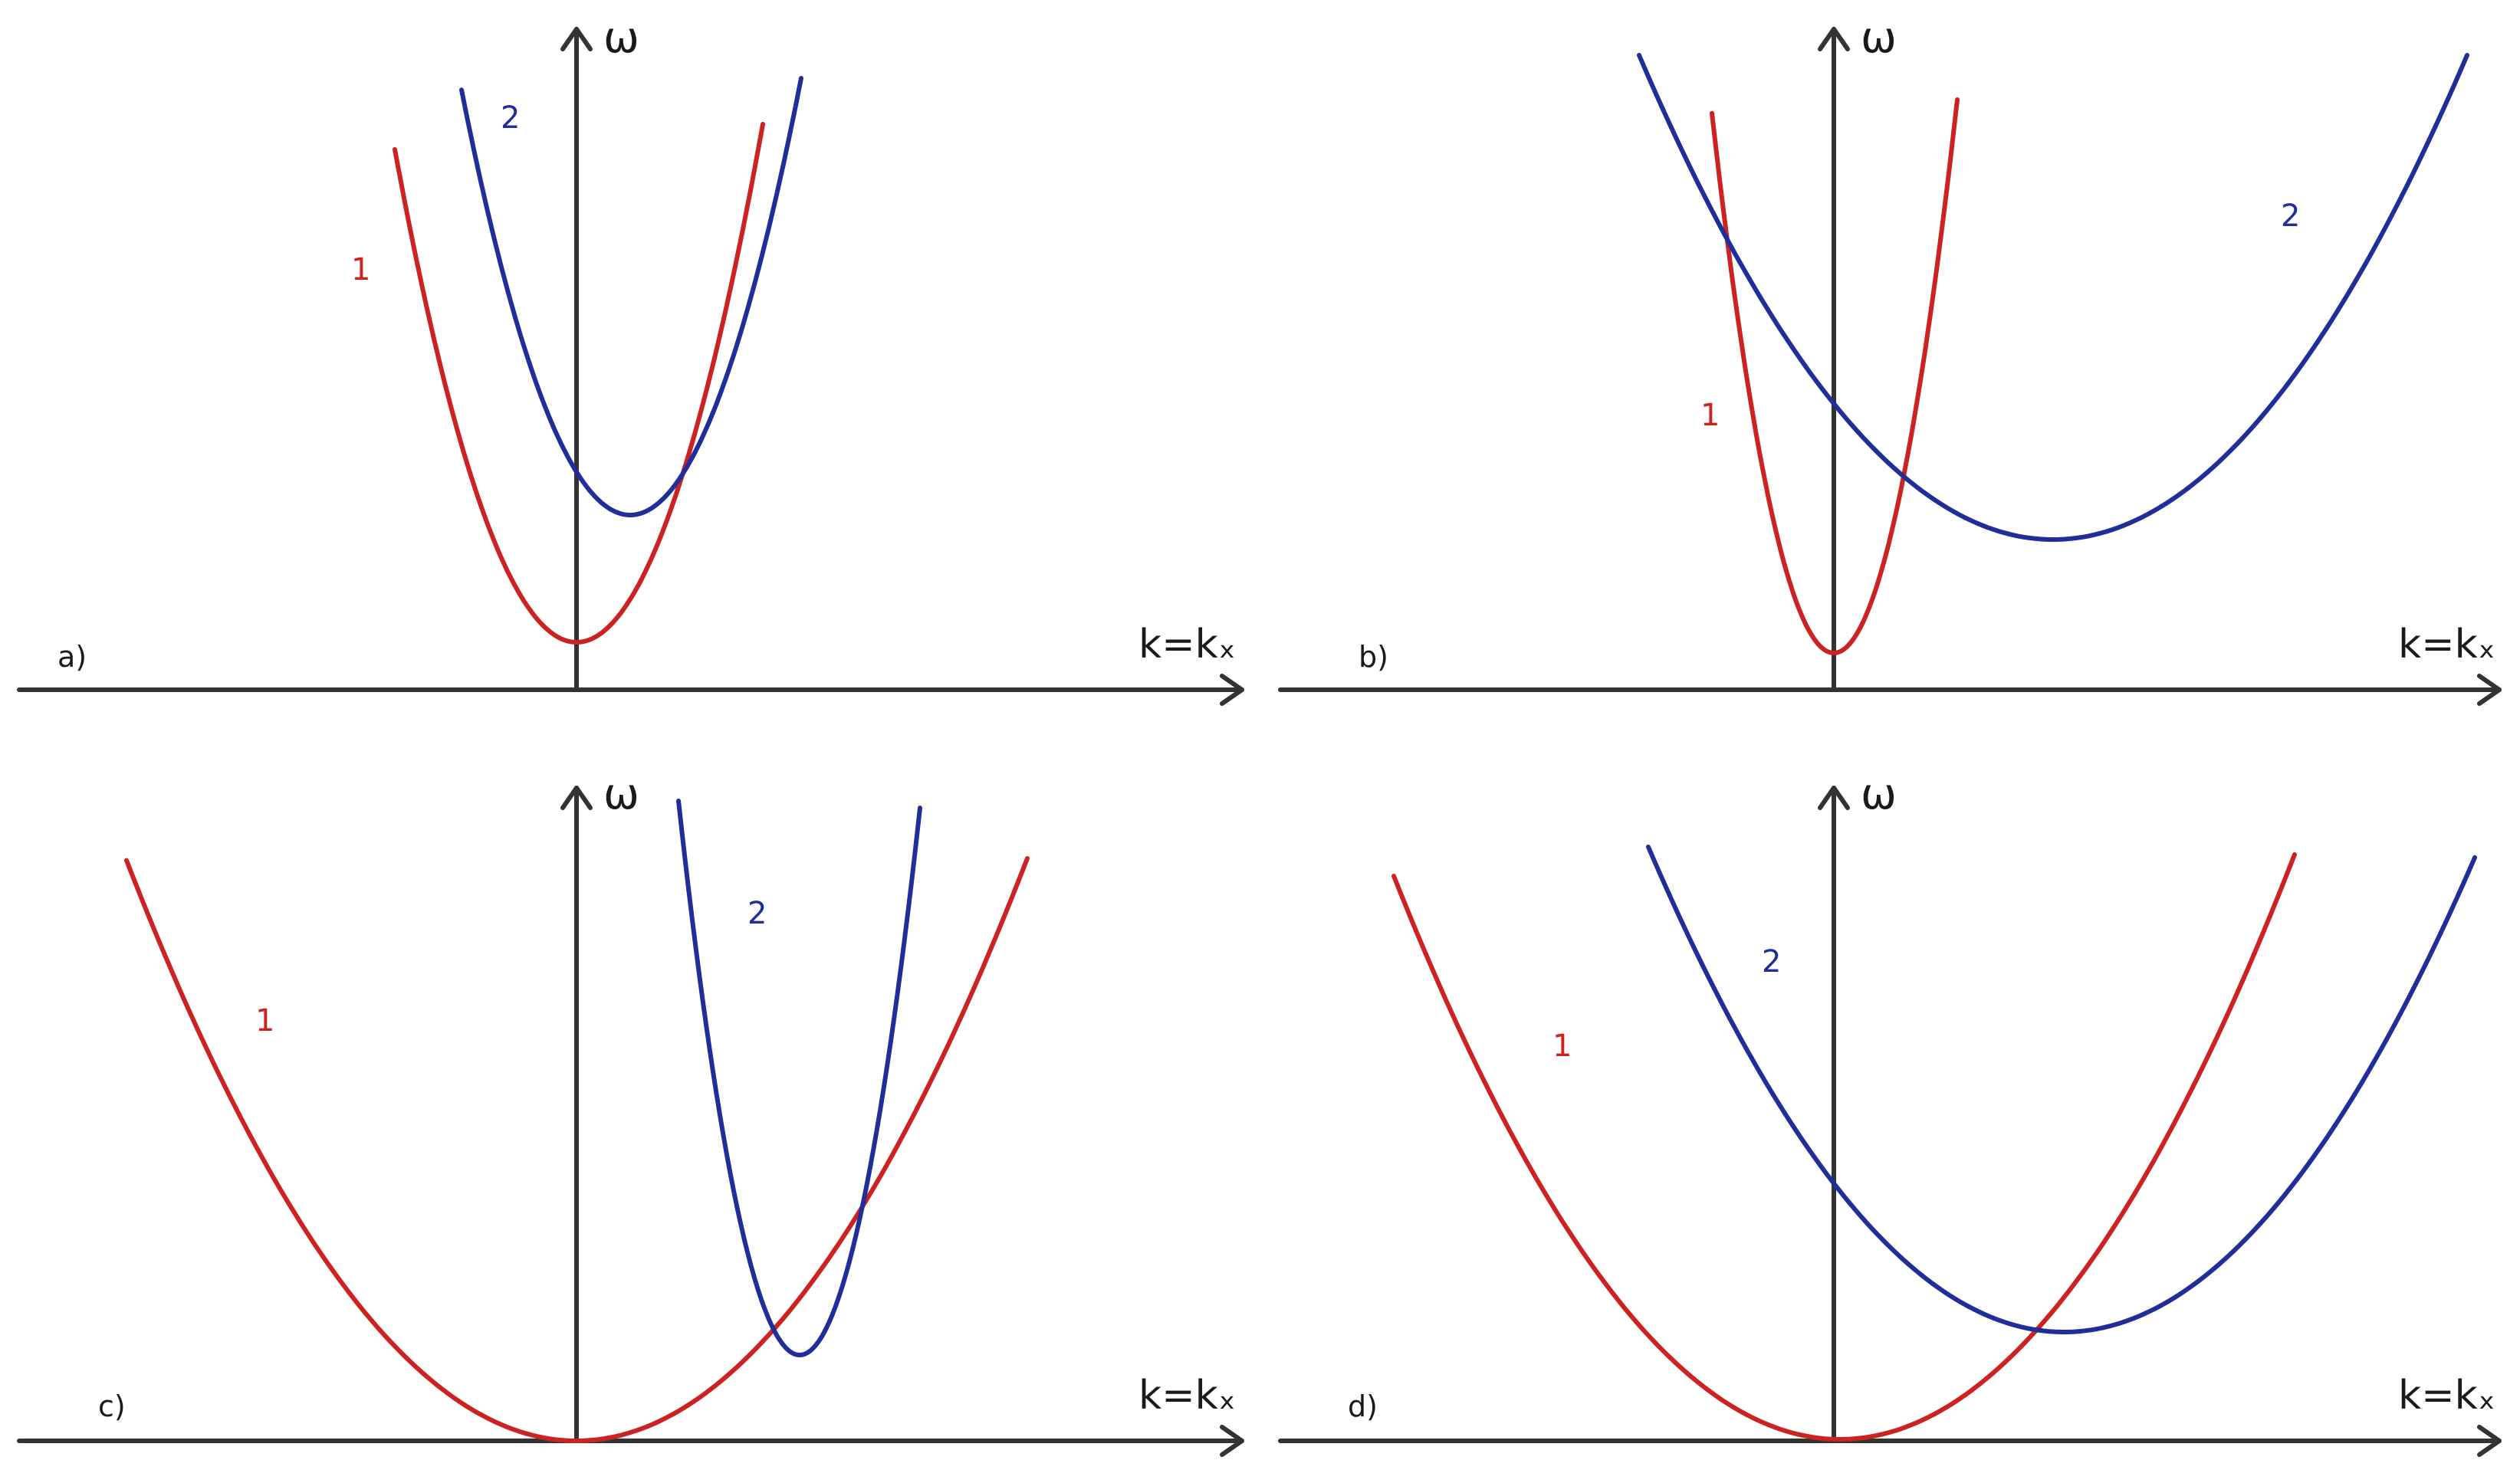 The image size is (2520, 1483). Describe the element at coordinates (72, 657) in the screenshot. I see `panel-label: a)` at that location.